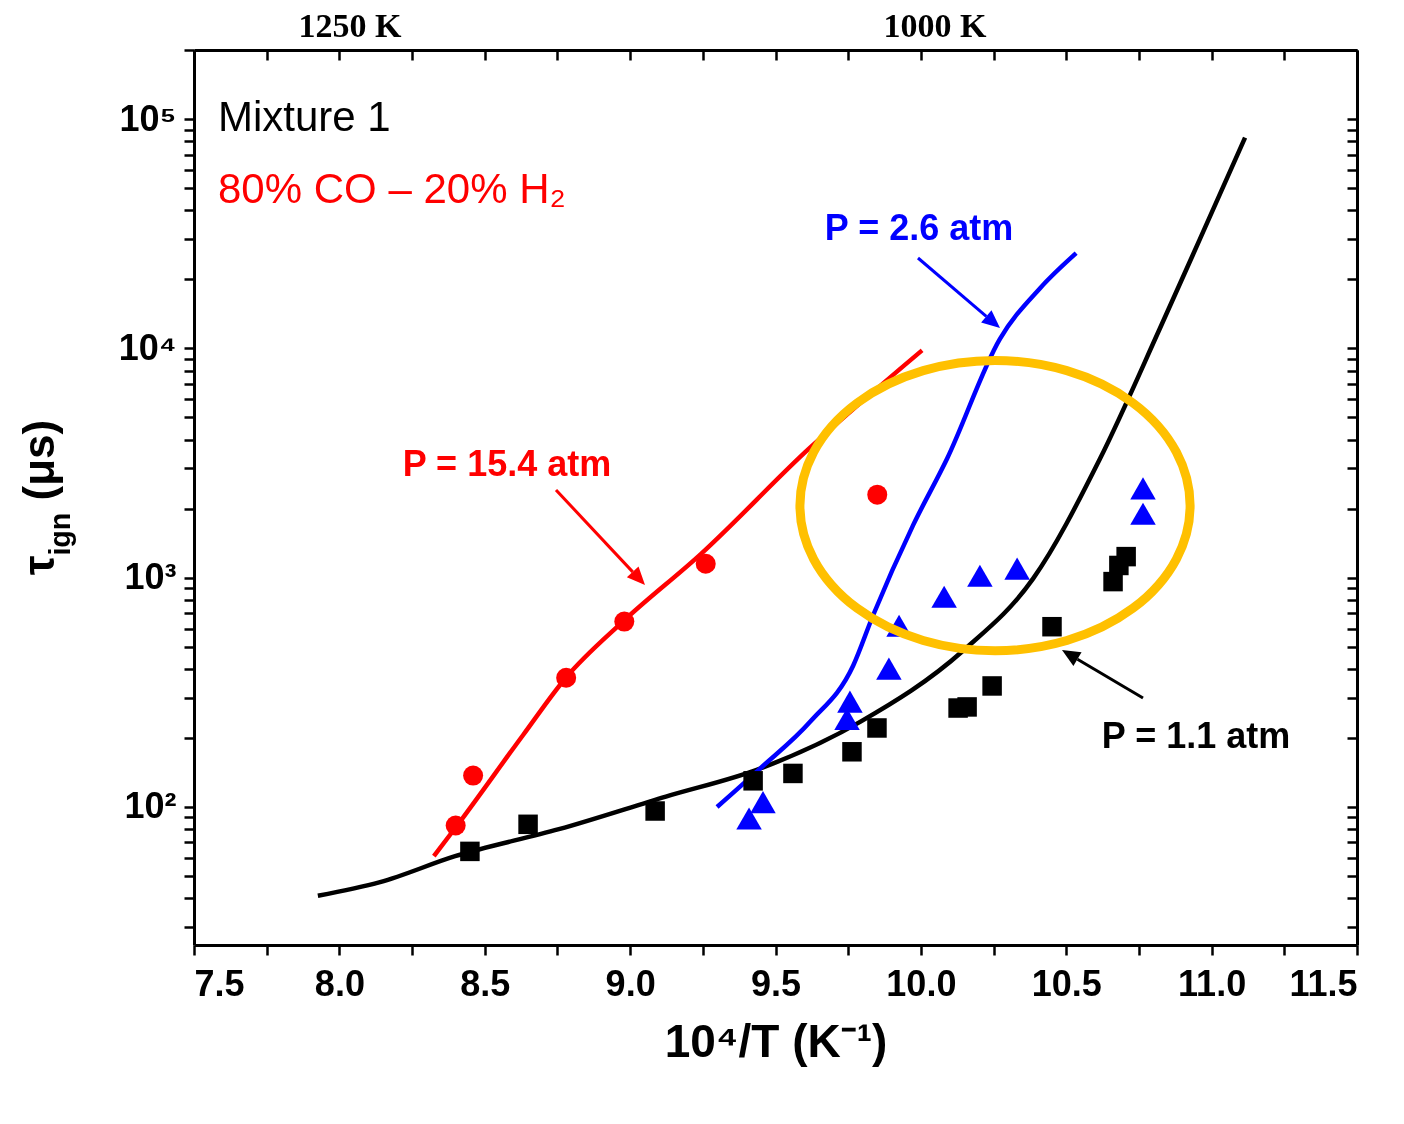 The height and width of the screenshot is (1124, 1404). What do you see at coordinates (147, 347) in the screenshot?
I see `y-tick-label: 10⁴` at bounding box center [147, 347].